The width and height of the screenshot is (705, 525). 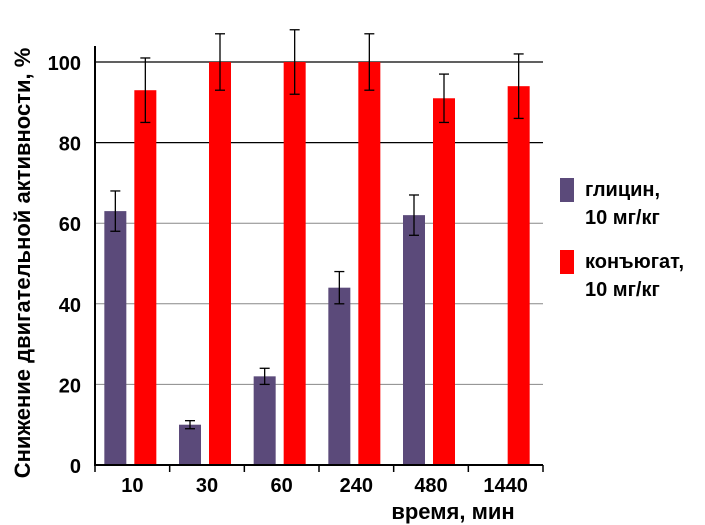 I want to click on legend-swatch-glycine, so click(x=567, y=190).